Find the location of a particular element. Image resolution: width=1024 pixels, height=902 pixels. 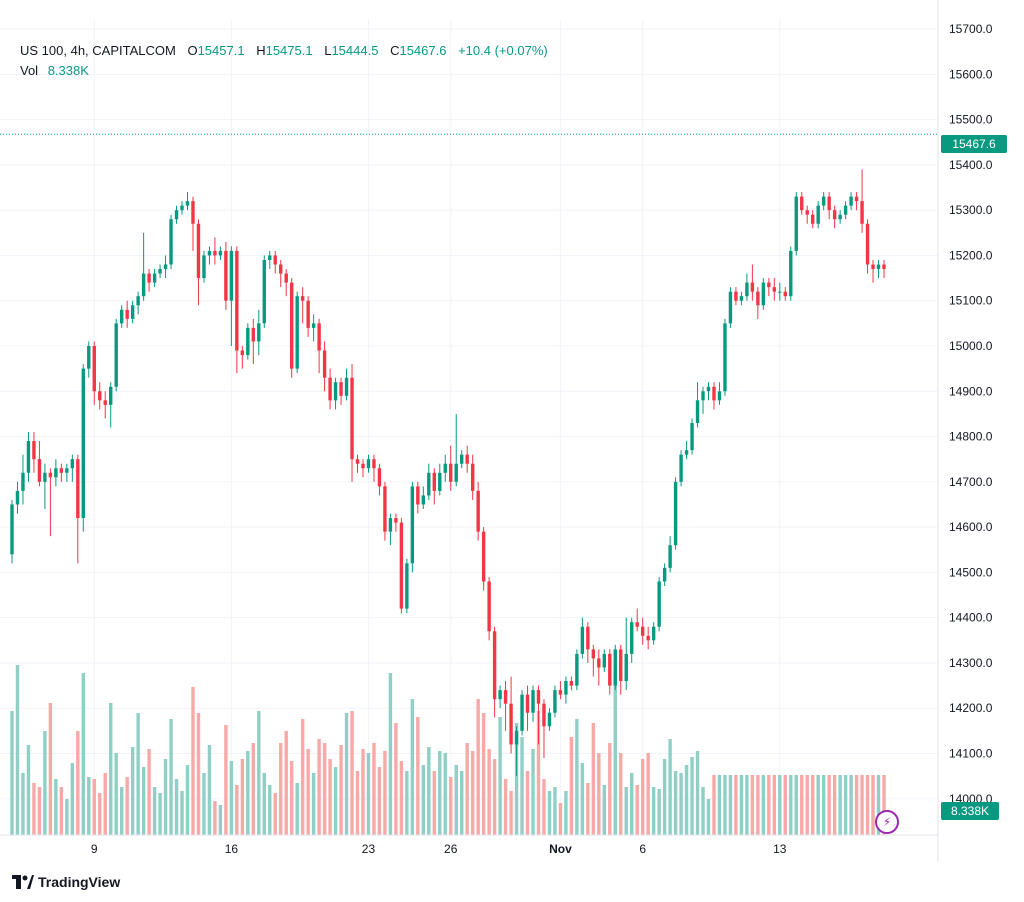

high-value: 15475.1 is located at coordinates (289, 50).